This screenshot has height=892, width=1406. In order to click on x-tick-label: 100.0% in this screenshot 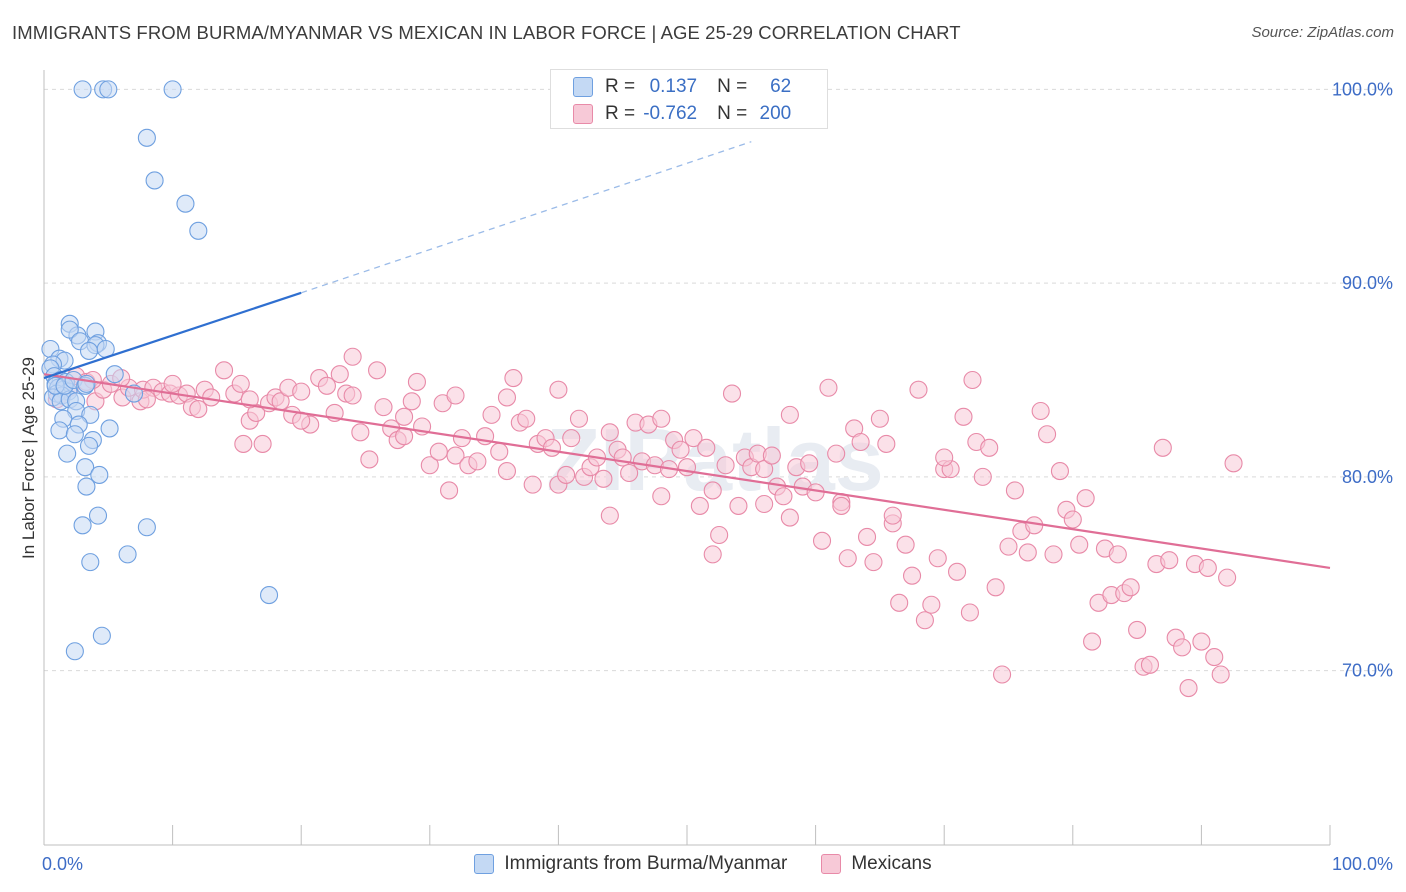, I will do `click(1362, 864)`.